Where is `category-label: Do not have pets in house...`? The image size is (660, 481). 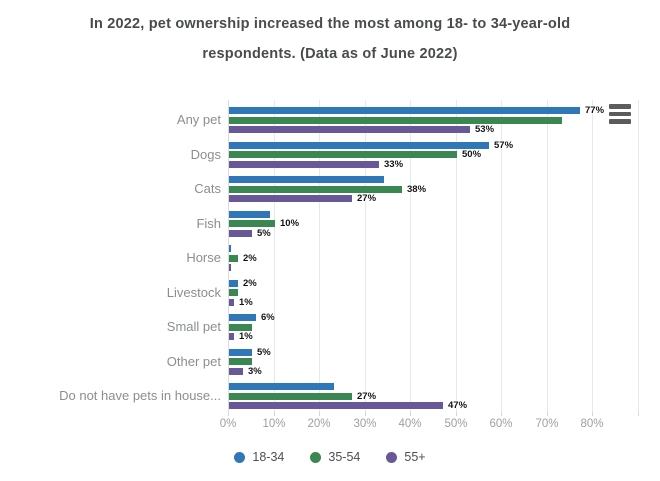
category-label: Do not have pets in house... is located at coordinates (140, 395).